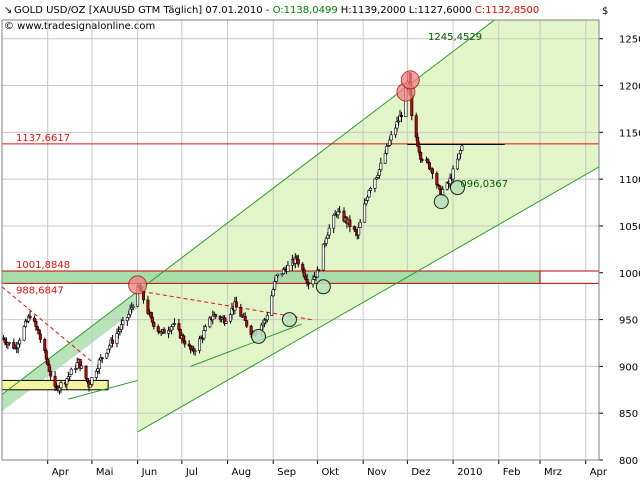  What do you see at coordinates (512, 472) in the screenshot?
I see `x-tick-label-10: Feb` at bounding box center [512, 472].